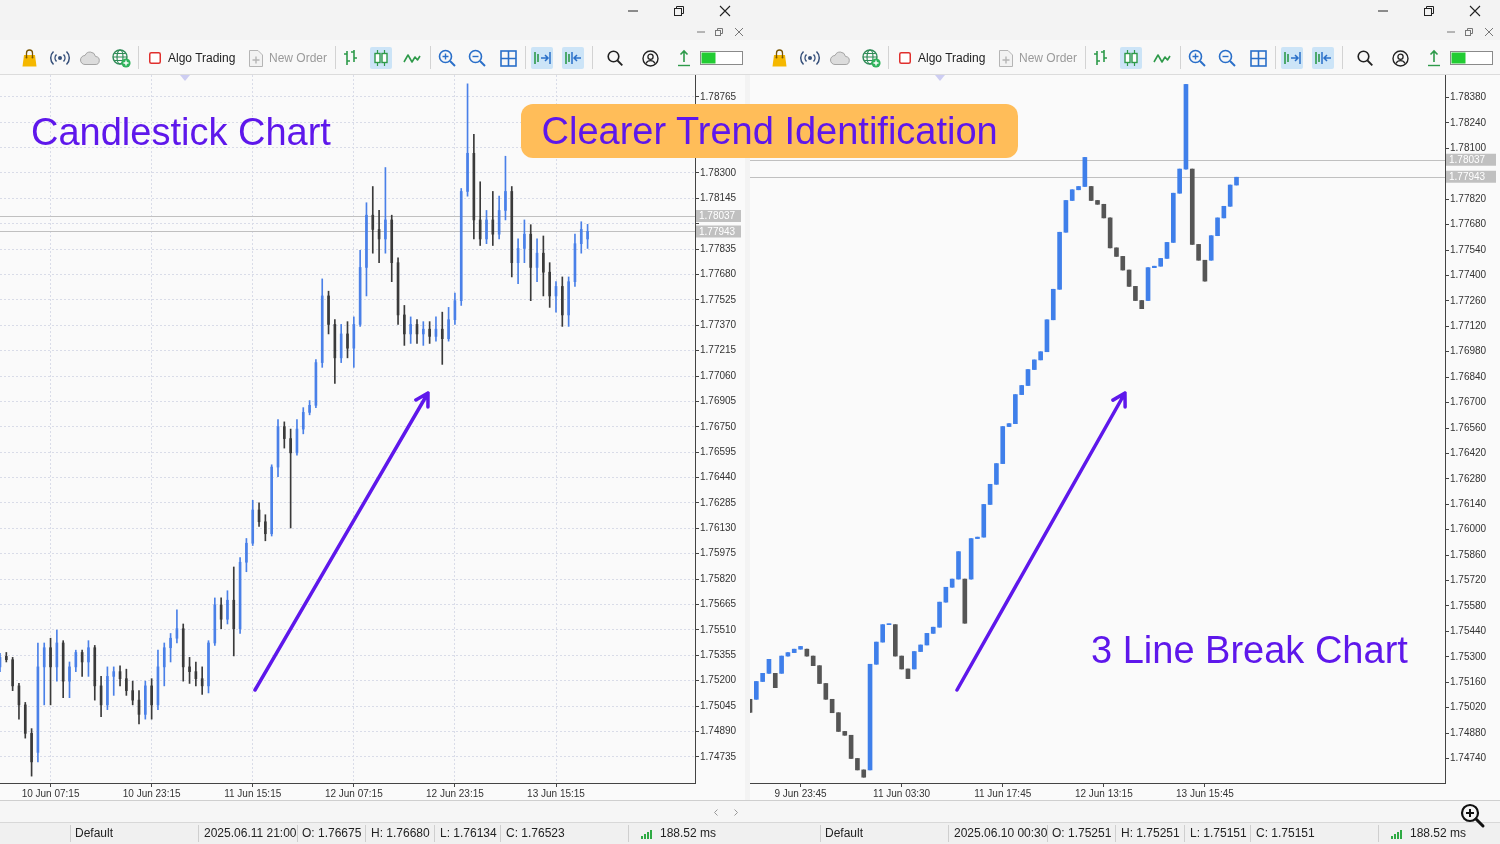  Describe the element at coordinates (332, 833) in the screenshot. I see `text: O: 1.76675` at that location.